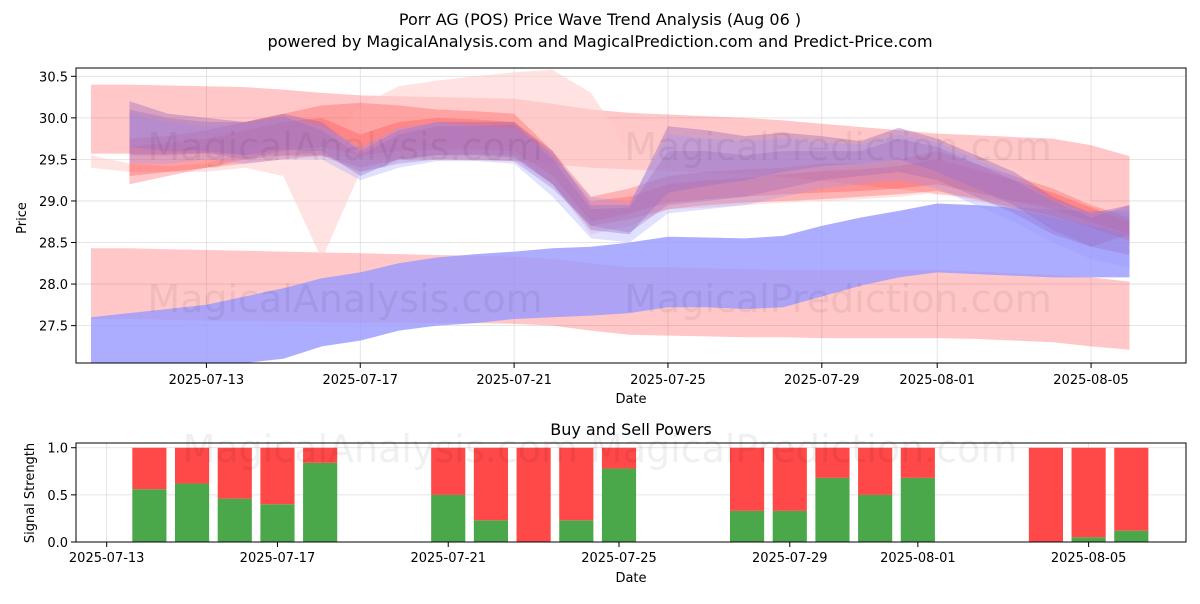 This screenshot has width=1200, height=604. Describe the element at coordinates (360, 380) in the screenshot. I see `price-x-tick-label: 2025-07-17` at that location.